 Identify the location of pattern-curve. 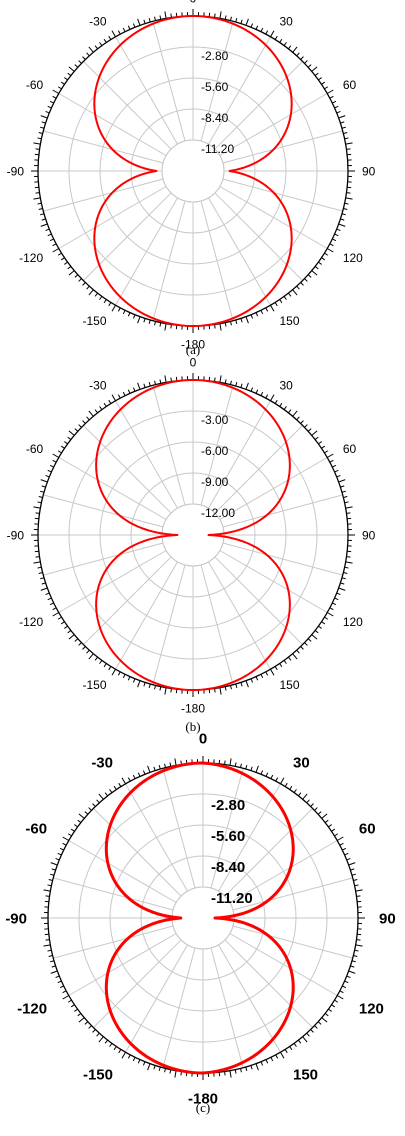
(193, 535).